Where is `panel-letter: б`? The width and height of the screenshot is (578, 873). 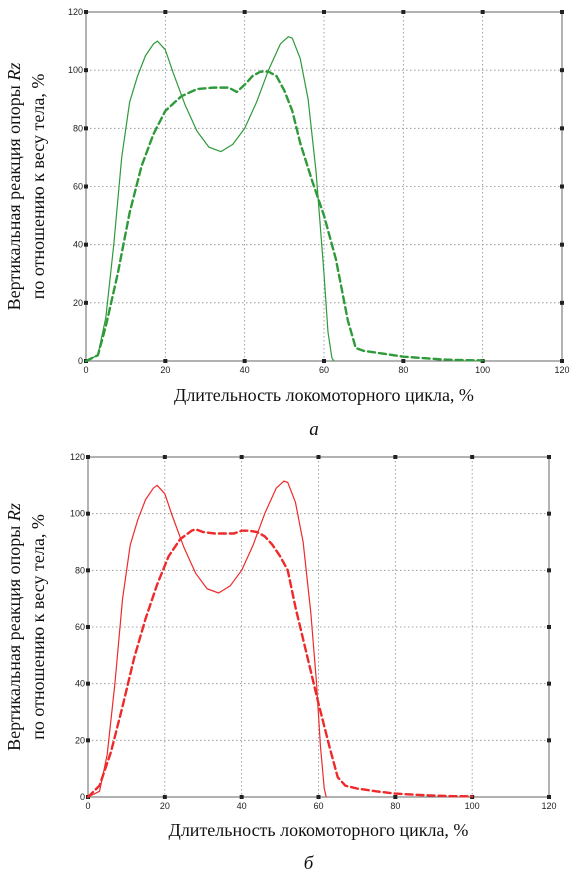
panel-letter: б is located at coordinates (309, 863).